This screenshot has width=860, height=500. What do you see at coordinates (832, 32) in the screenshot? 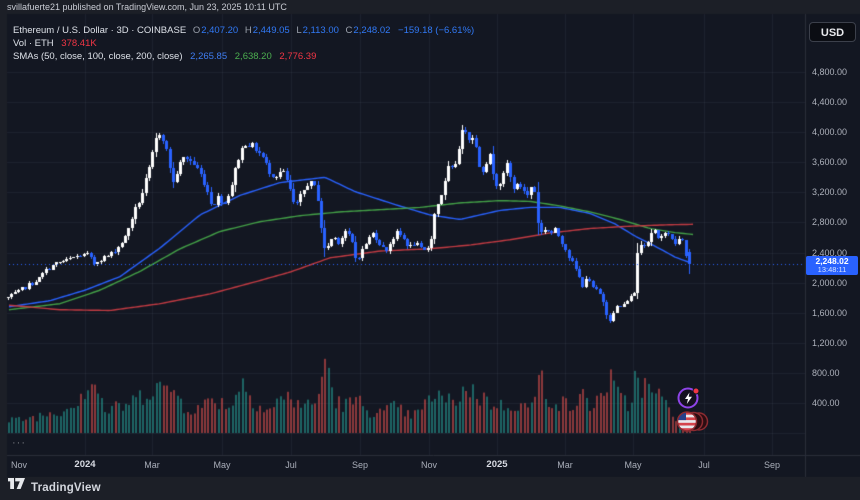
I see `currency-toggle-button: USD` at bounding box center [832, 32].